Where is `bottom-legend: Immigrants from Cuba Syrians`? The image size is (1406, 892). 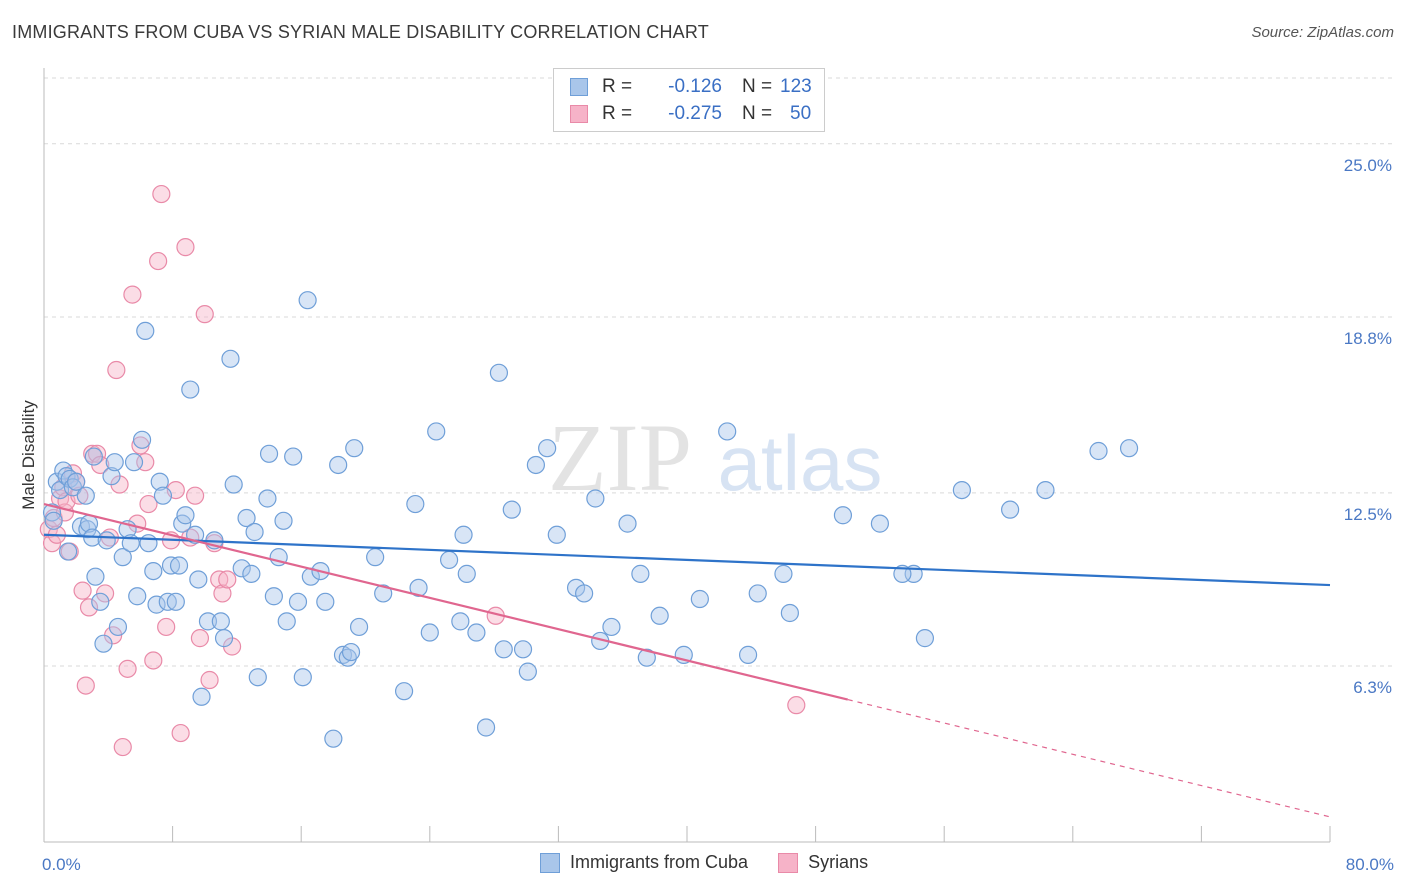
bottom-legend: Immigrants from Cuba Syrians is located at coordinates (719, 862).